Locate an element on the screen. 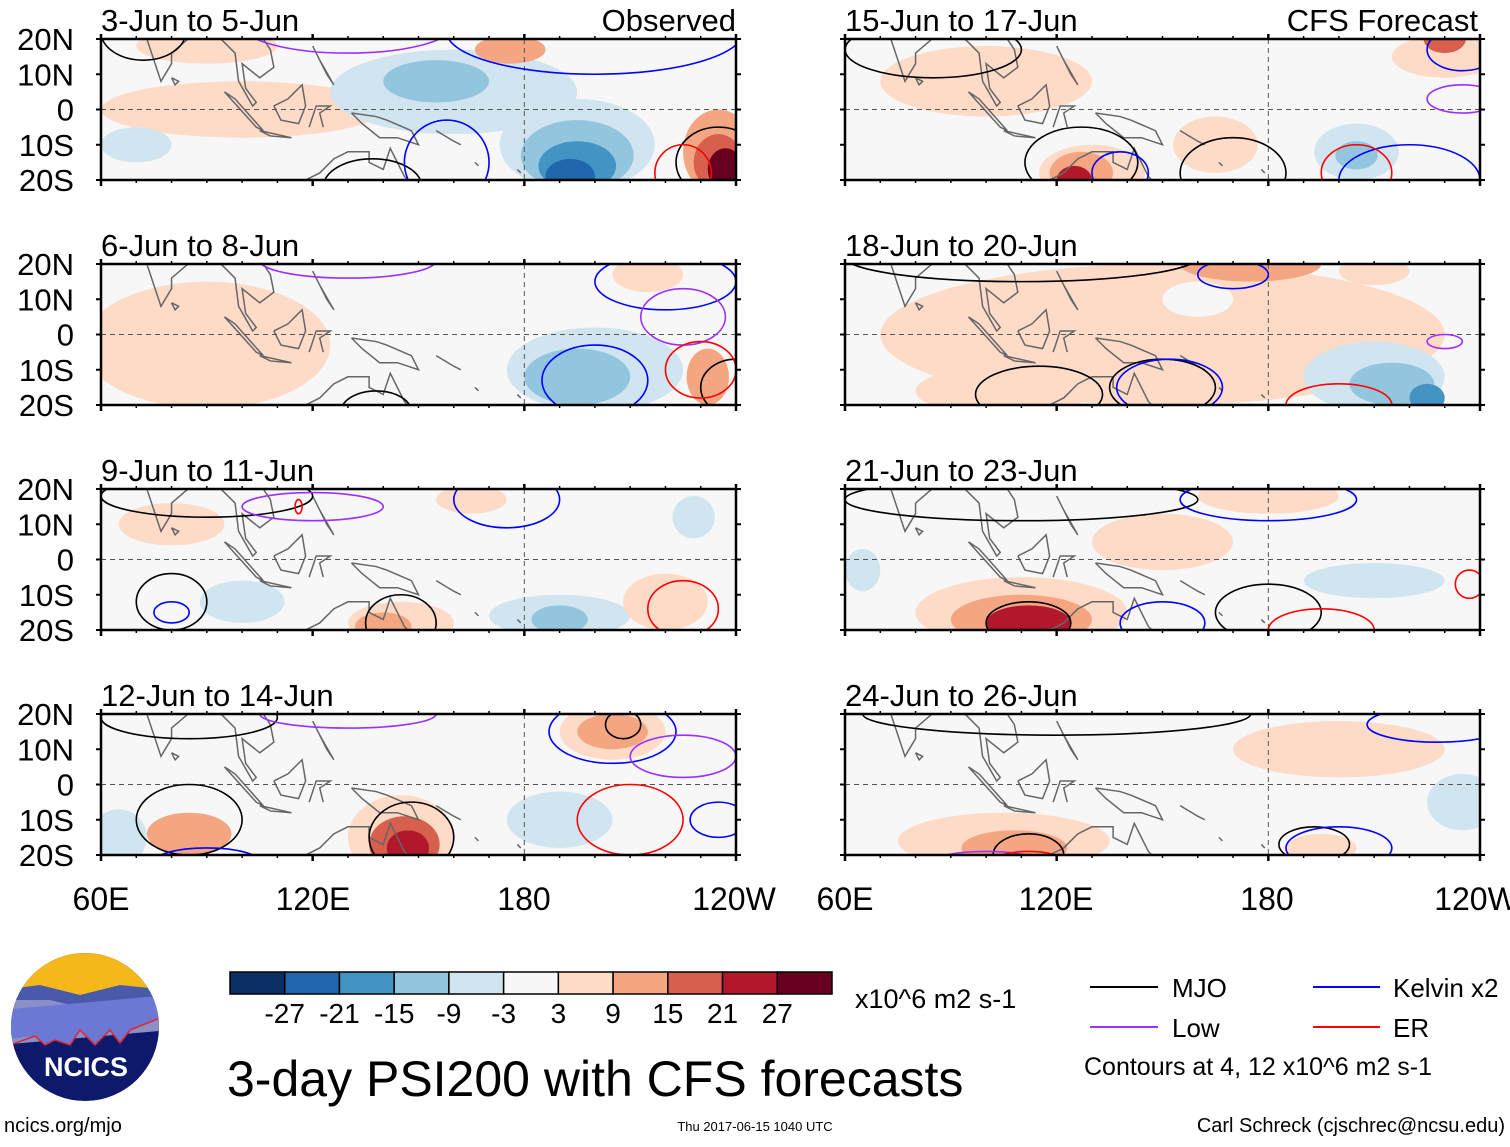  lon-label: 60E is located at coordinates (101, 899).